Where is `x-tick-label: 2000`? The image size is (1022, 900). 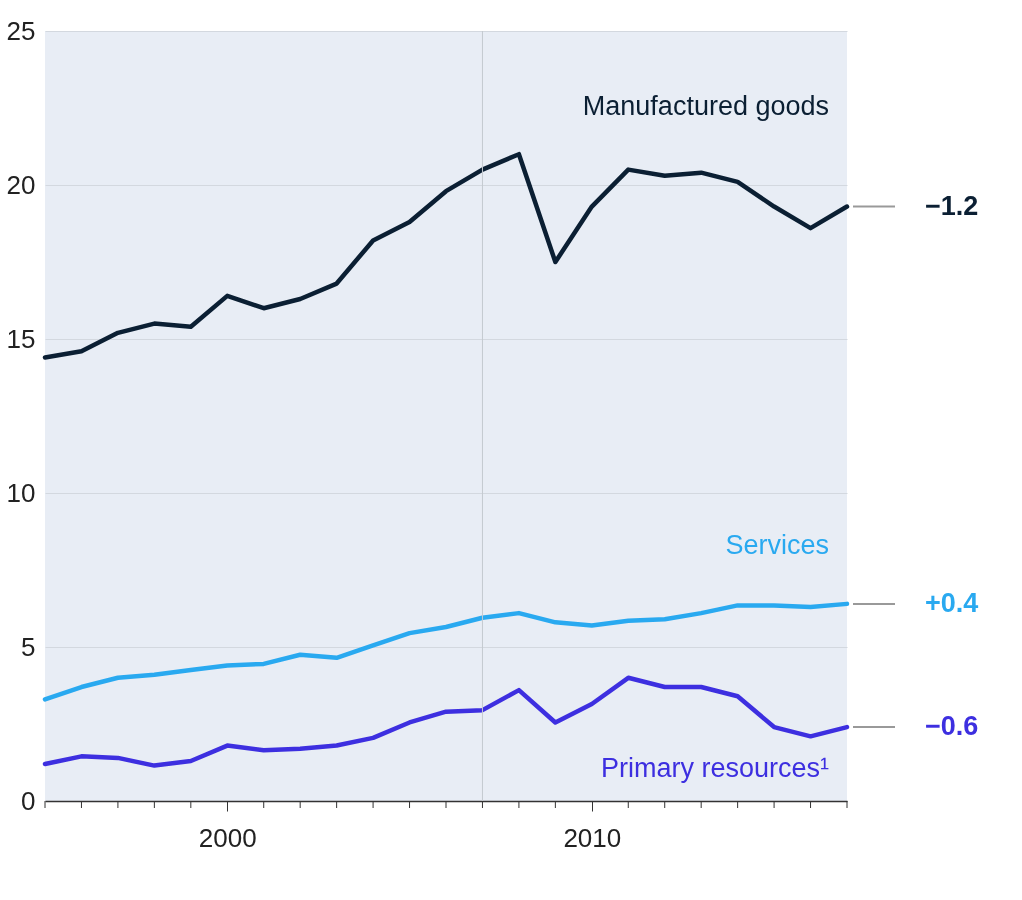 x-tick-label: 2000 is located at coordinates (227, 837).